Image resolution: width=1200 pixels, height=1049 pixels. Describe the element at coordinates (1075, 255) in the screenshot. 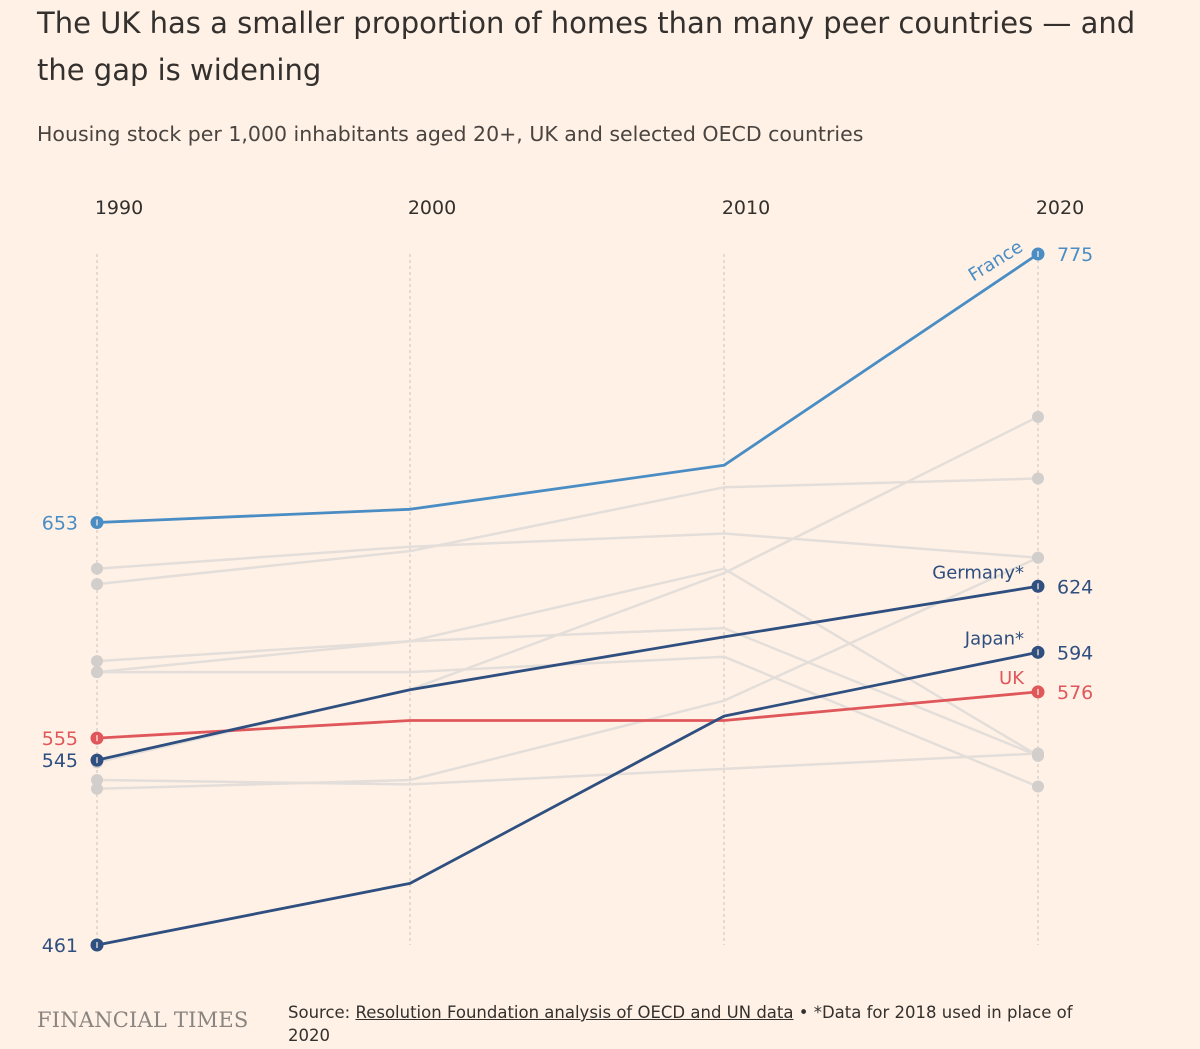

I see `france-end-value: 775` at that location.